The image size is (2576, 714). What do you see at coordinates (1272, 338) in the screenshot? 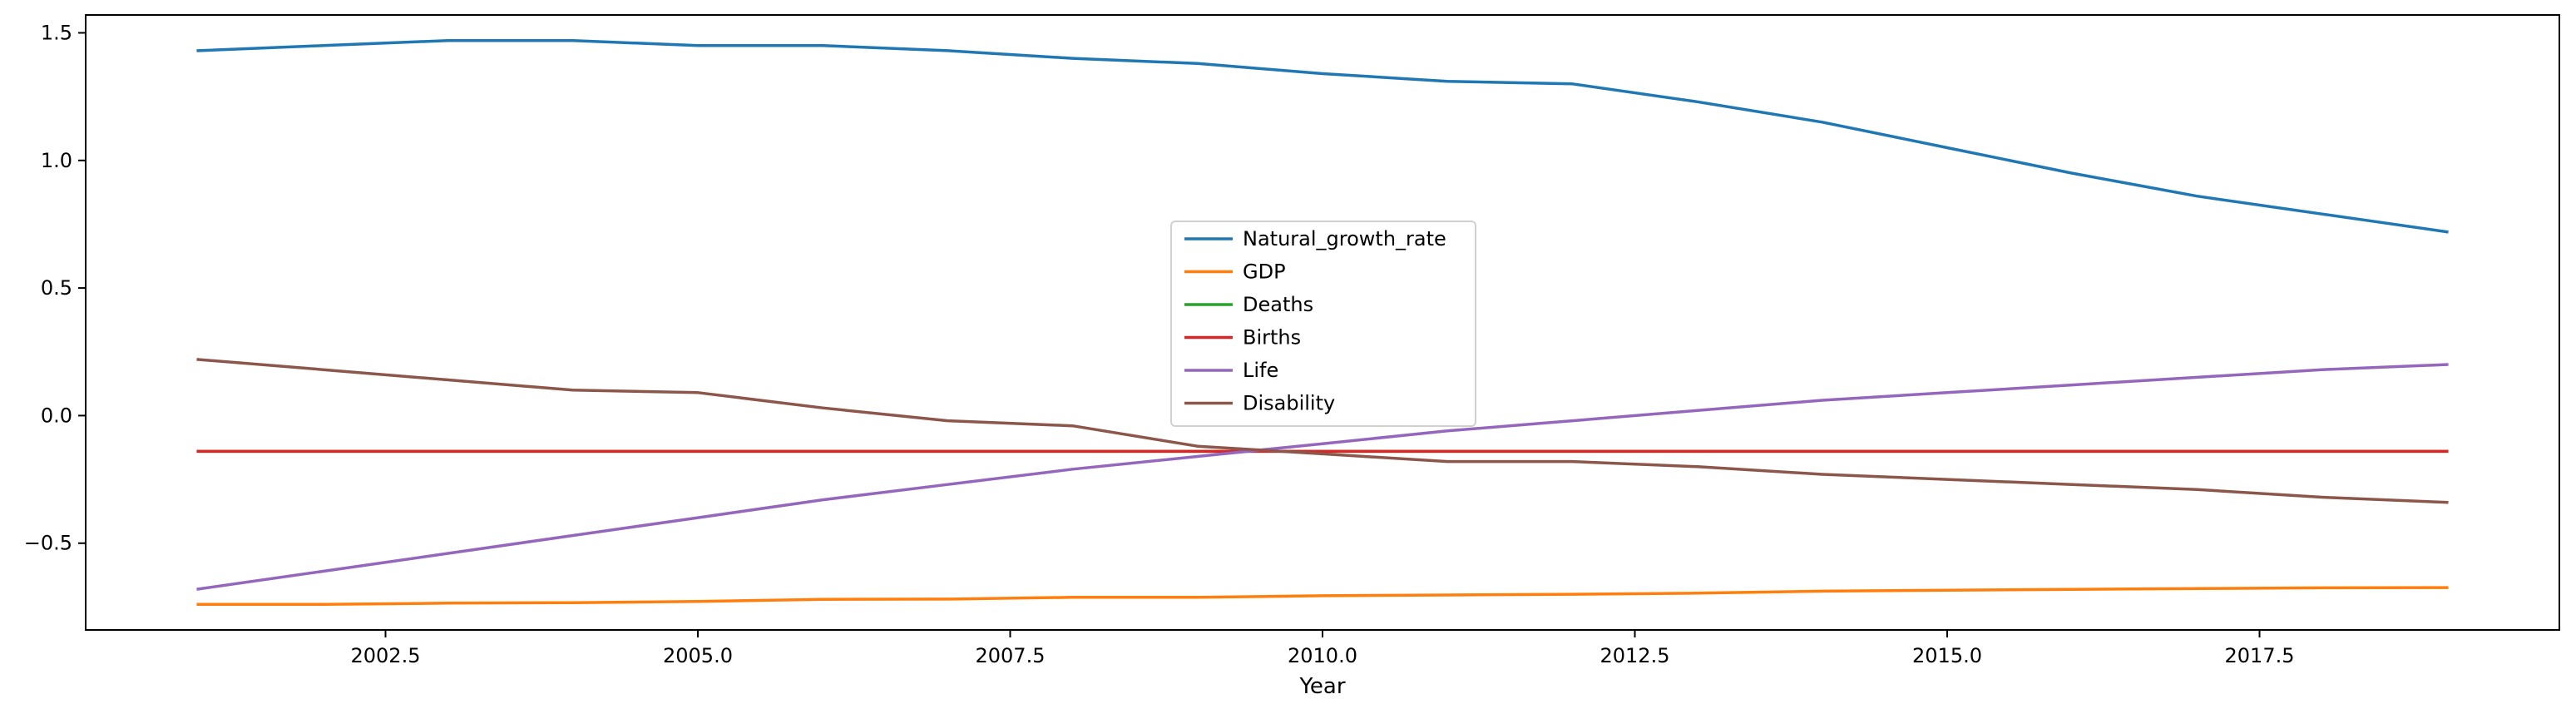
I see `legend-label-births: Births` at bounding box center [1272, 338].